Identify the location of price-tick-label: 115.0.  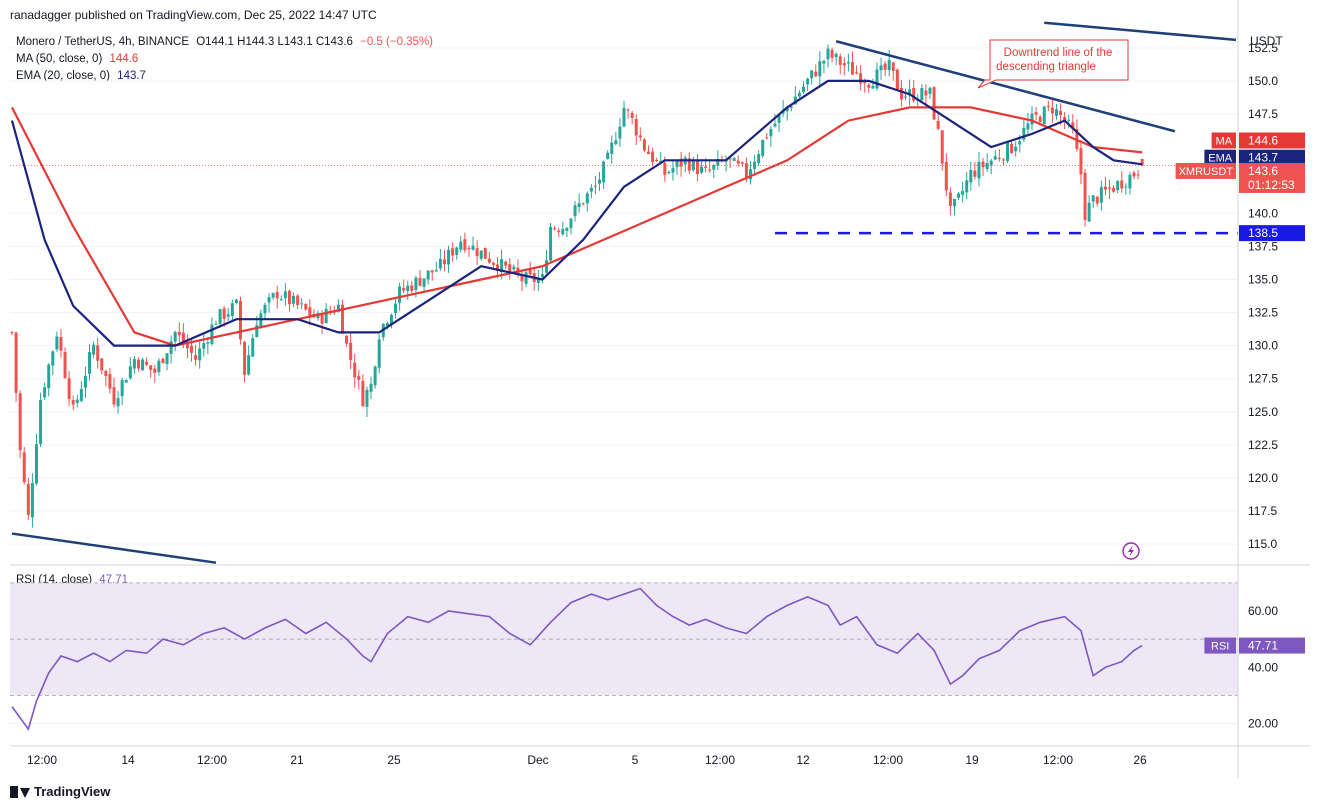
(1262, 544).